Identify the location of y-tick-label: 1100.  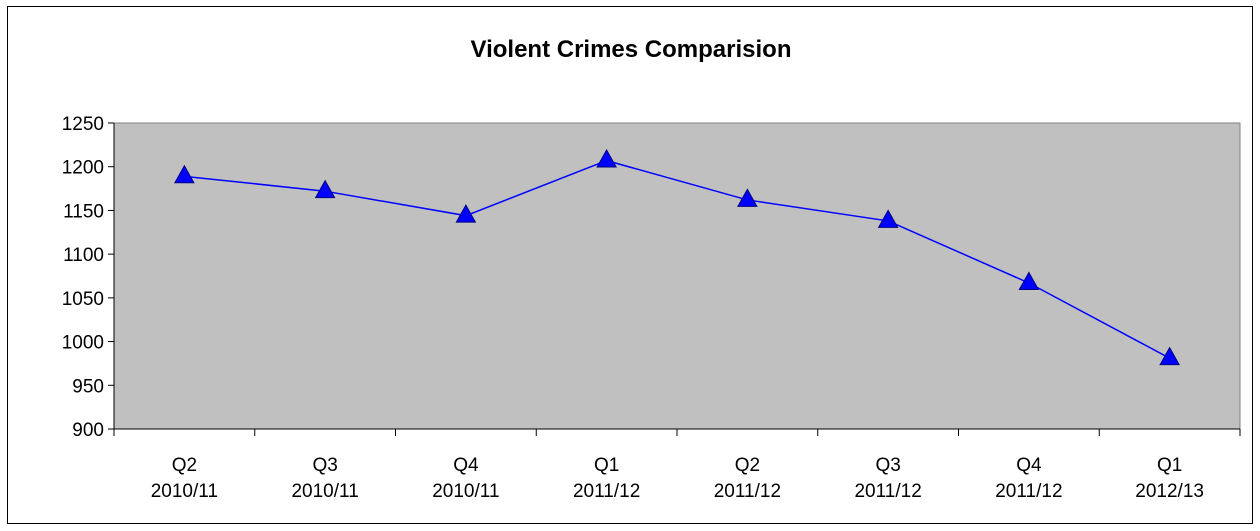
(83, 255).